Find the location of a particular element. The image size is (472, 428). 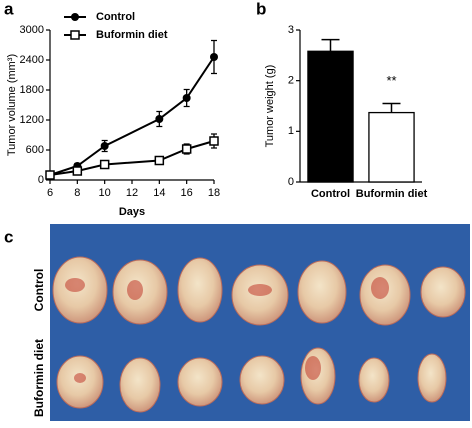

series-line is located at coordinates (132, 116).